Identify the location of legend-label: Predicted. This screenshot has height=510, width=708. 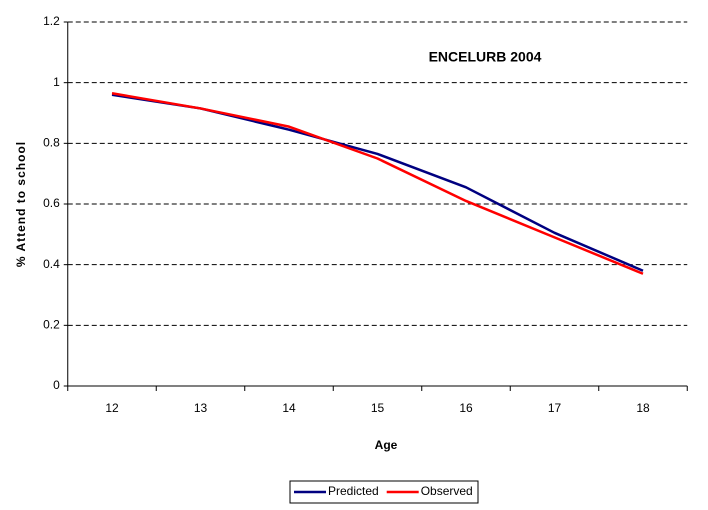
(353, 491).